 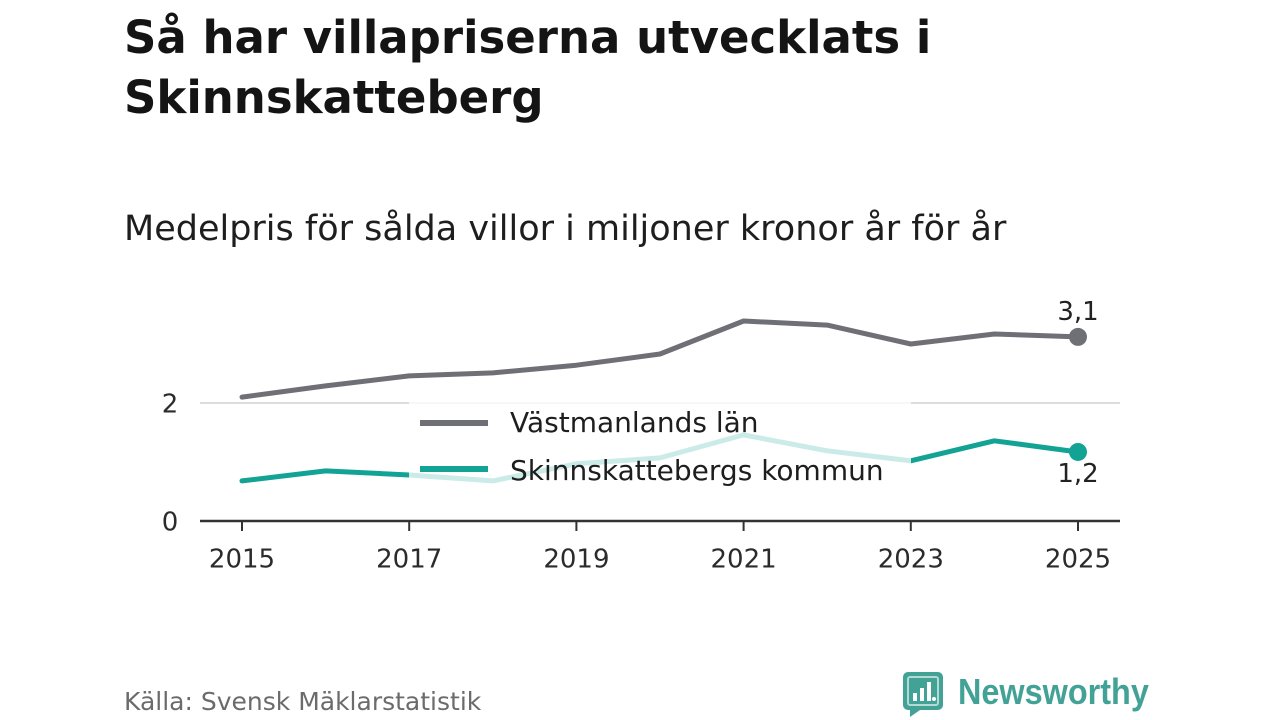 What do you see at coordinates (409, 560) in the screenshot?
I see `x-tick-label: 2017` at bounding box center [409, 560].